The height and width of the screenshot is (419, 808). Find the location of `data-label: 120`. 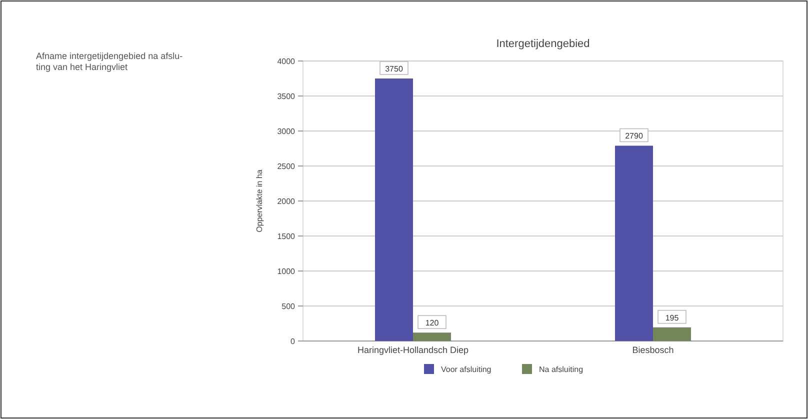

data-label: 120 is located at coordinates (432, 323).